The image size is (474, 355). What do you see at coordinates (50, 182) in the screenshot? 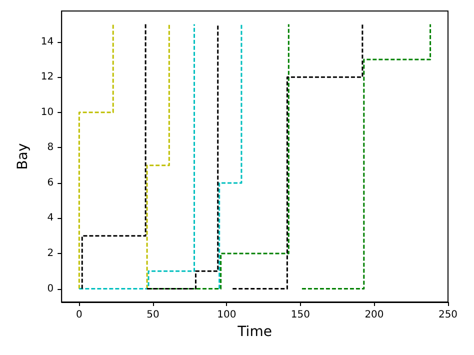
I see `y-tick-label: 6` at bounding box center [50, 182].